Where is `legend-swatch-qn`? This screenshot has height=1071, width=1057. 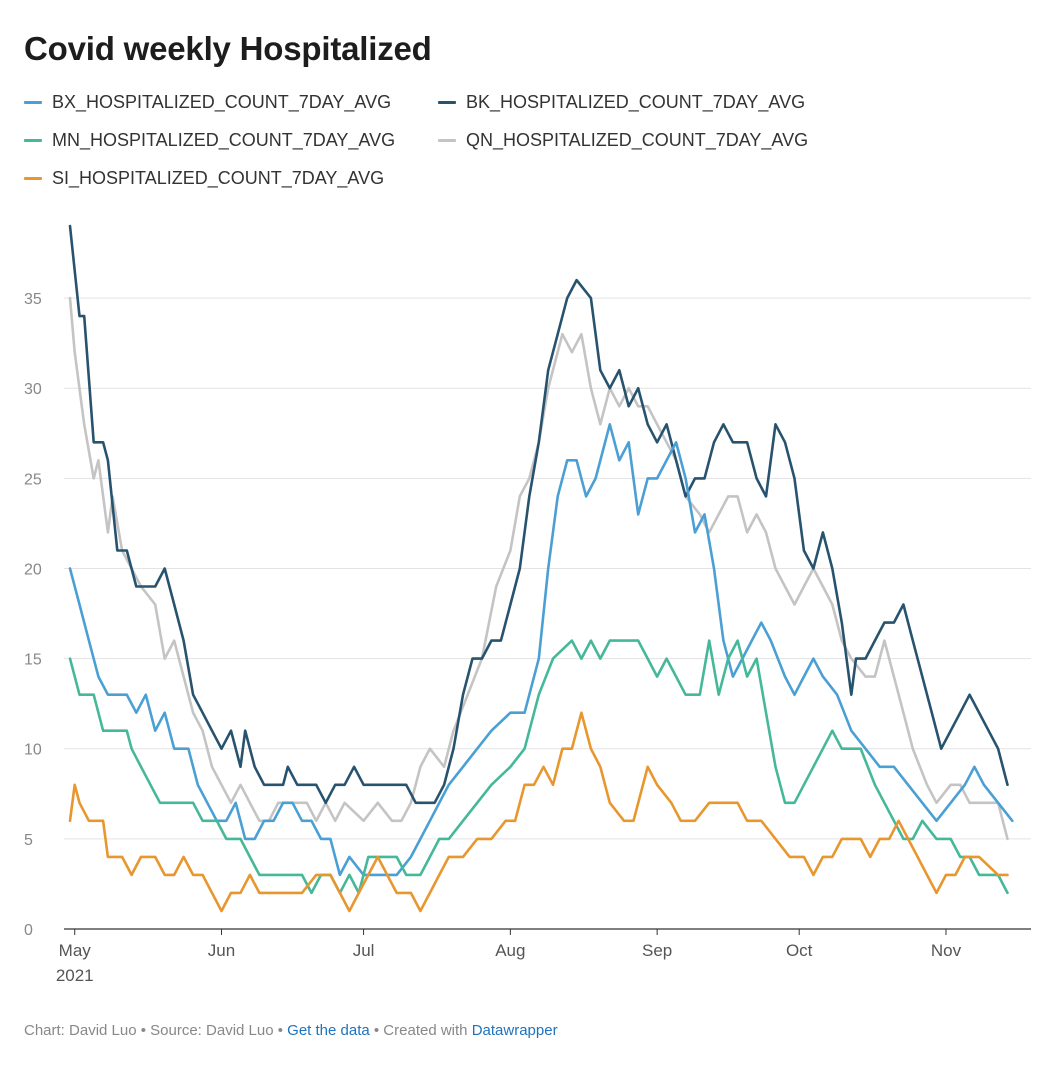 legend-swatch-qn is located at coordinates (447, 140).